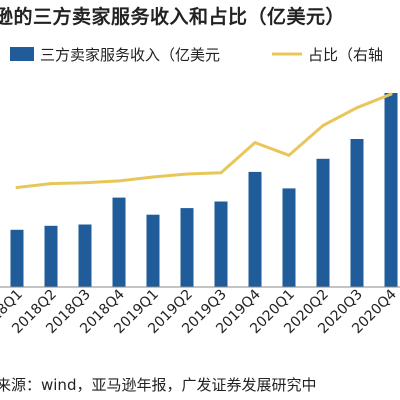 Image resolution: width=400 pixels, height=400 pixels. Describe the element at coordinates (357, 108) in the screenshot. I see `ratio-point-2020Q3` at that location.